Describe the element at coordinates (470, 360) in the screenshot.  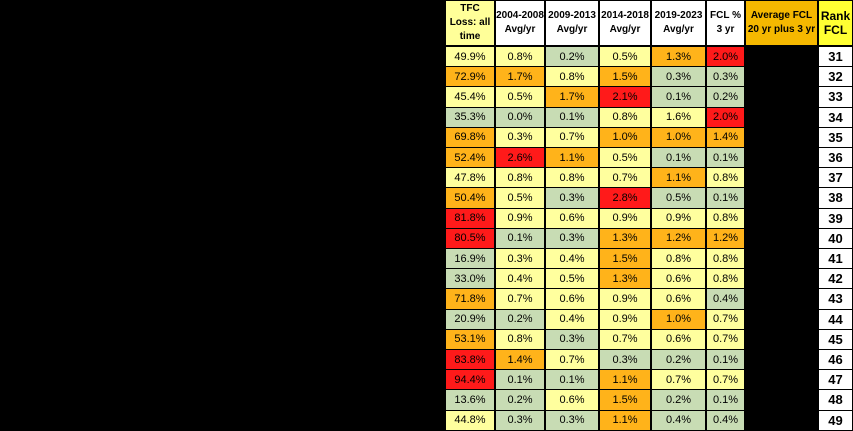
I see `cell-tfc: 83.8%` at that location.